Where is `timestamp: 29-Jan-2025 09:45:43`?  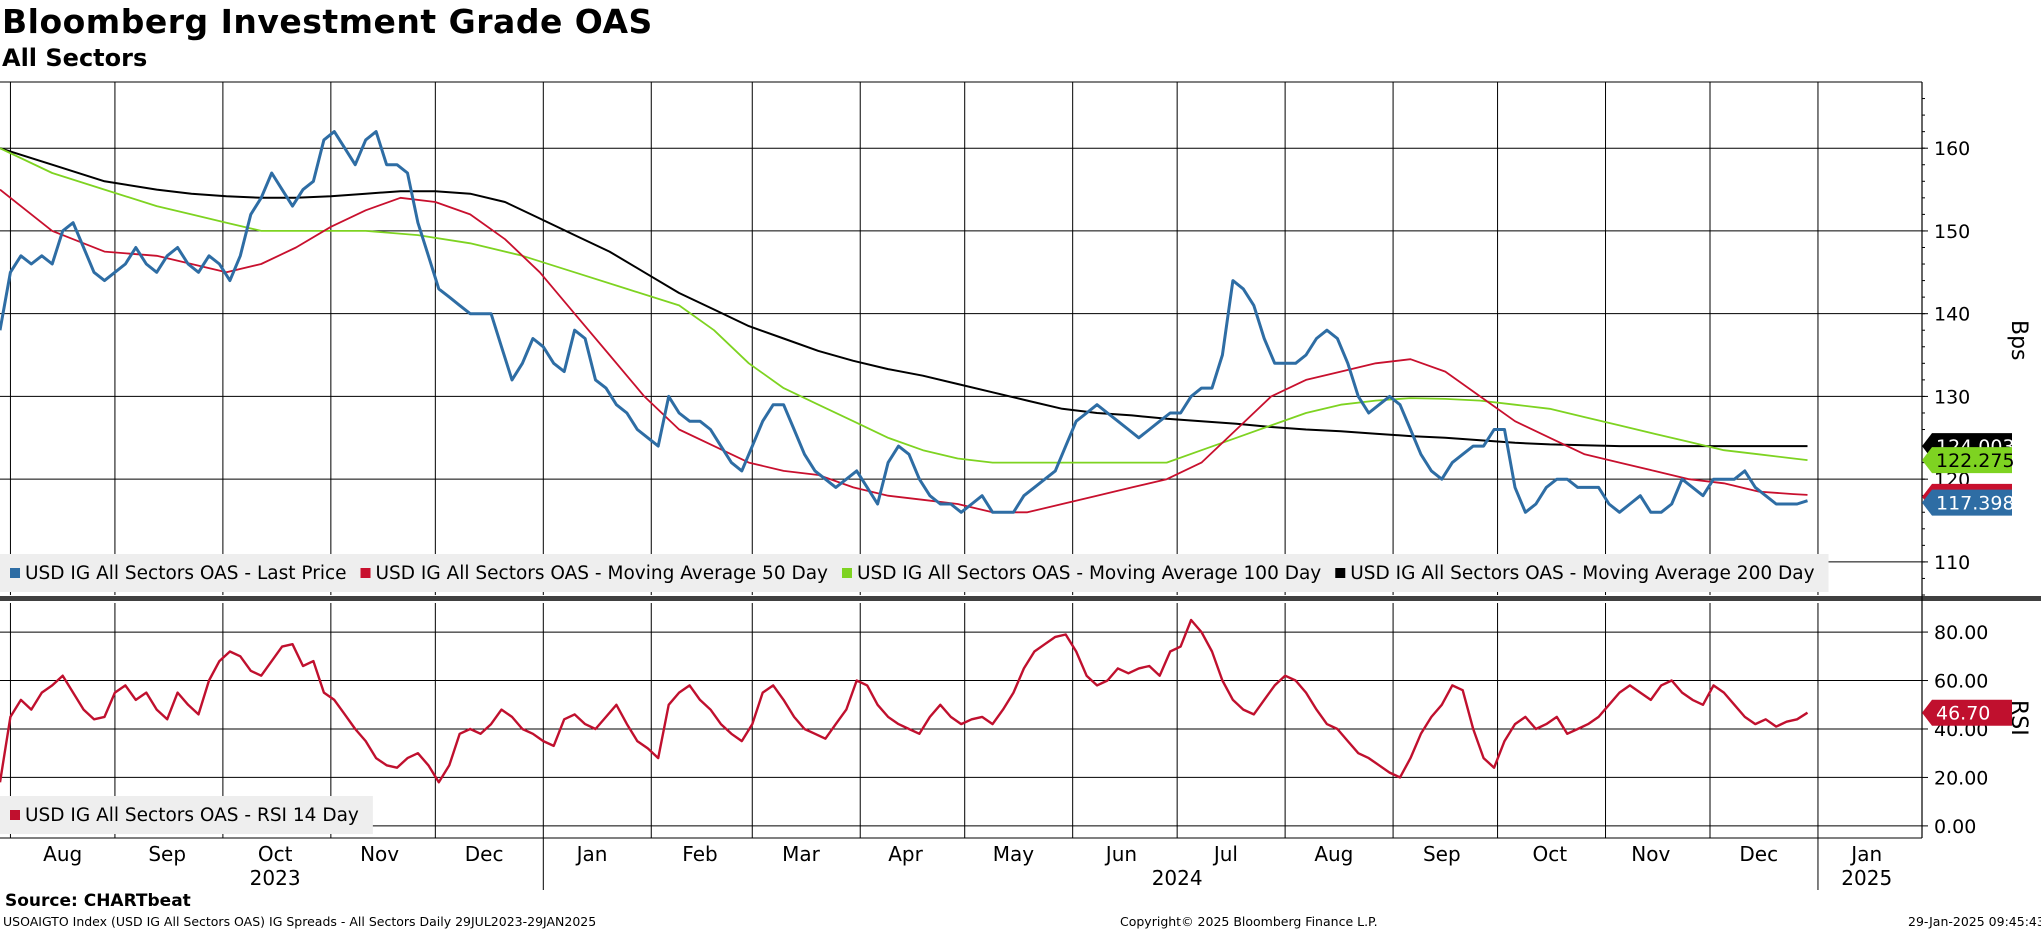
timestamp: 29-Jan-2025 09:45:43 is located at coordinates (1974, 921).